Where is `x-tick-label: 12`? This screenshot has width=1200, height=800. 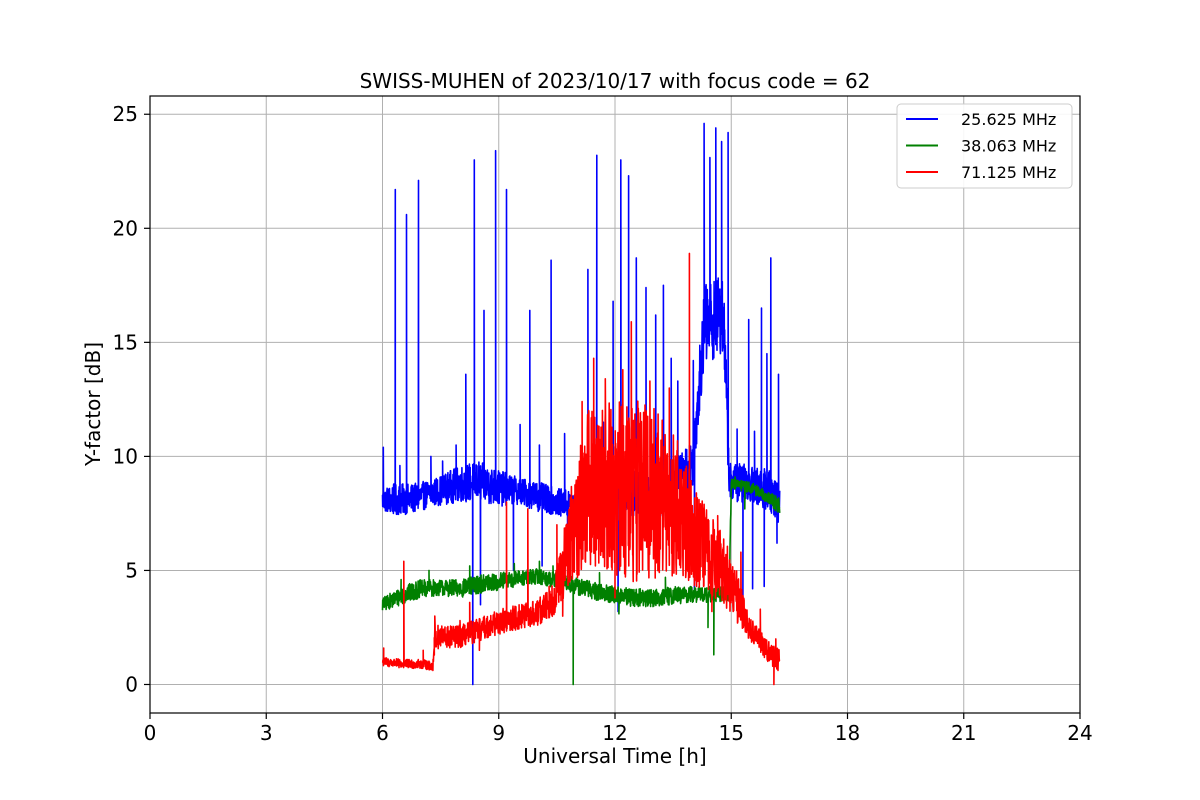
x-tick-label: 12 is located at coordinates (614, 733).